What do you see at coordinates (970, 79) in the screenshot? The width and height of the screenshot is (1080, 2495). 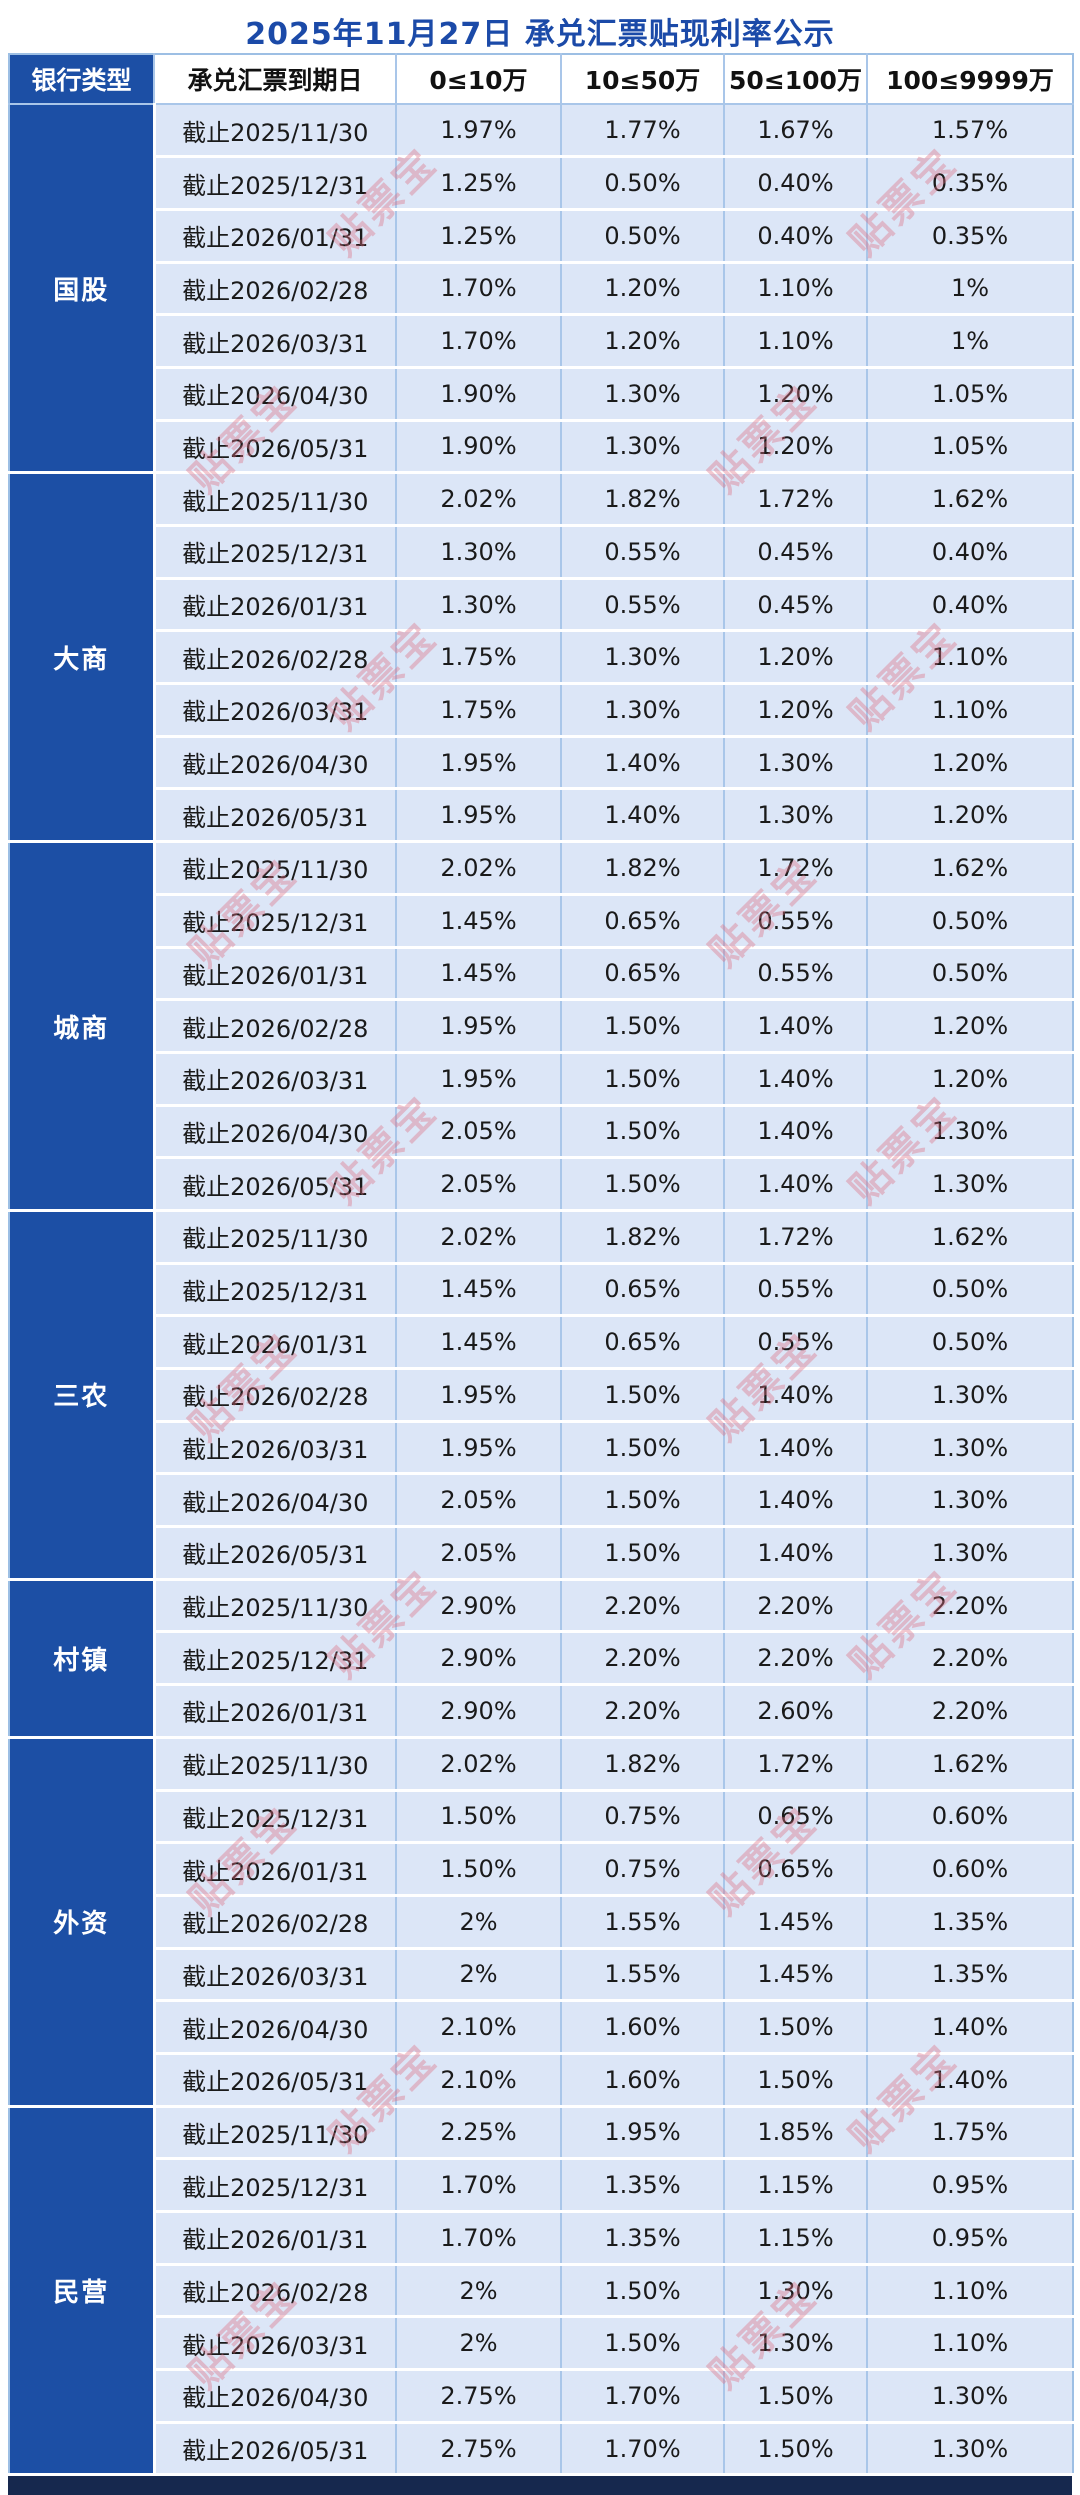 I see `header-col-5: 100≤9999万` at bounding box center [970, 79].